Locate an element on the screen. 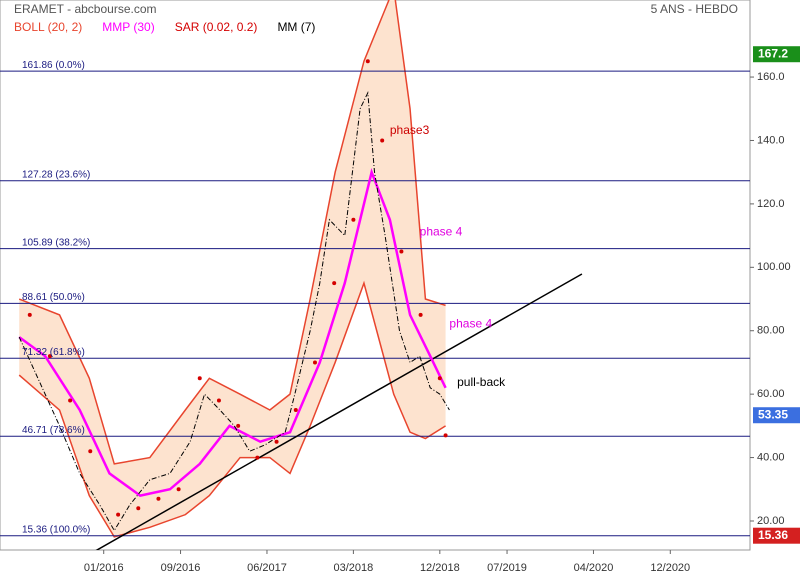 The image size is (800, 580). y-tick-label: 140.0 is located at coordinates (771, 140).